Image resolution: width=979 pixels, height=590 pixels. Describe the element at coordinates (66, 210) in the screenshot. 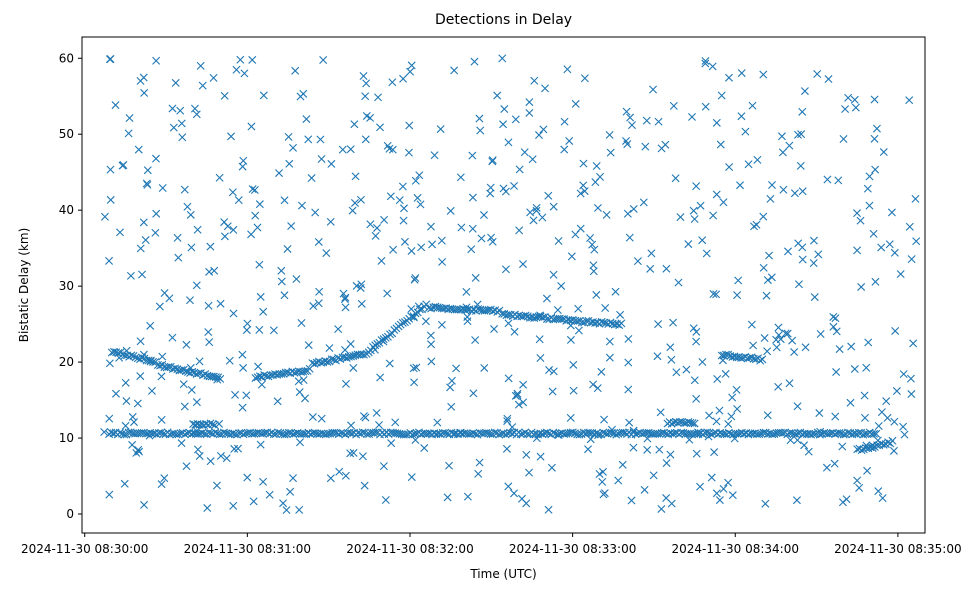

I see `y-tick-label: 40` at that location.